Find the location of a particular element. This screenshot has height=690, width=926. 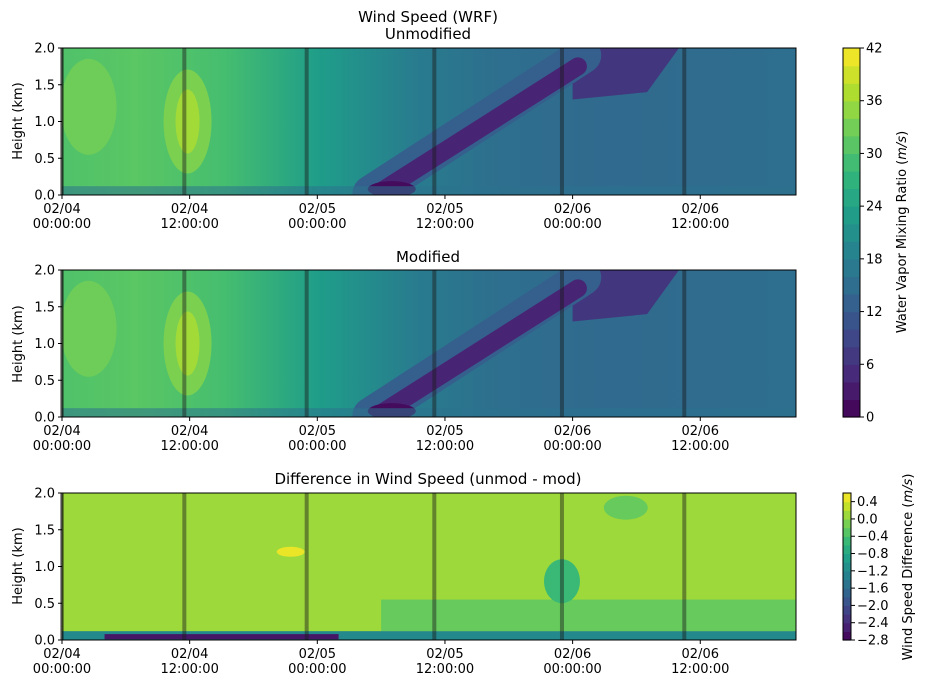

colorbar-tick-label: −1.2 is located at coordinates (873, 571).